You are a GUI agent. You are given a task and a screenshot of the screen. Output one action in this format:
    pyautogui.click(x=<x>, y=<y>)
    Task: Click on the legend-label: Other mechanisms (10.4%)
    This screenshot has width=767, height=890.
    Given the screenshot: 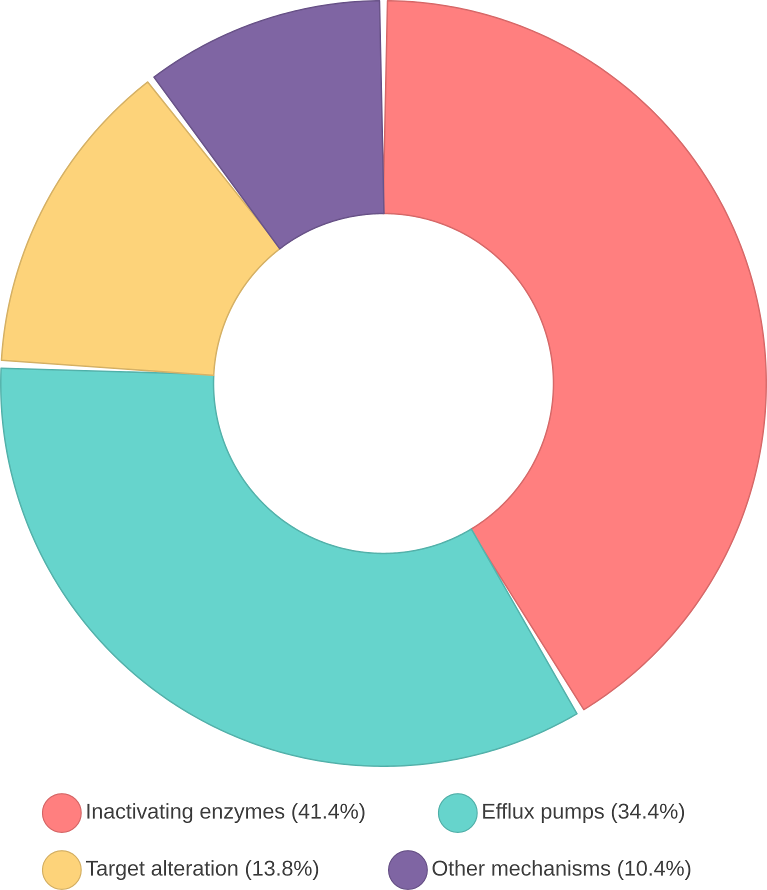 What is the action you would take?
    pyautogui.click(x=561, y=870)
    